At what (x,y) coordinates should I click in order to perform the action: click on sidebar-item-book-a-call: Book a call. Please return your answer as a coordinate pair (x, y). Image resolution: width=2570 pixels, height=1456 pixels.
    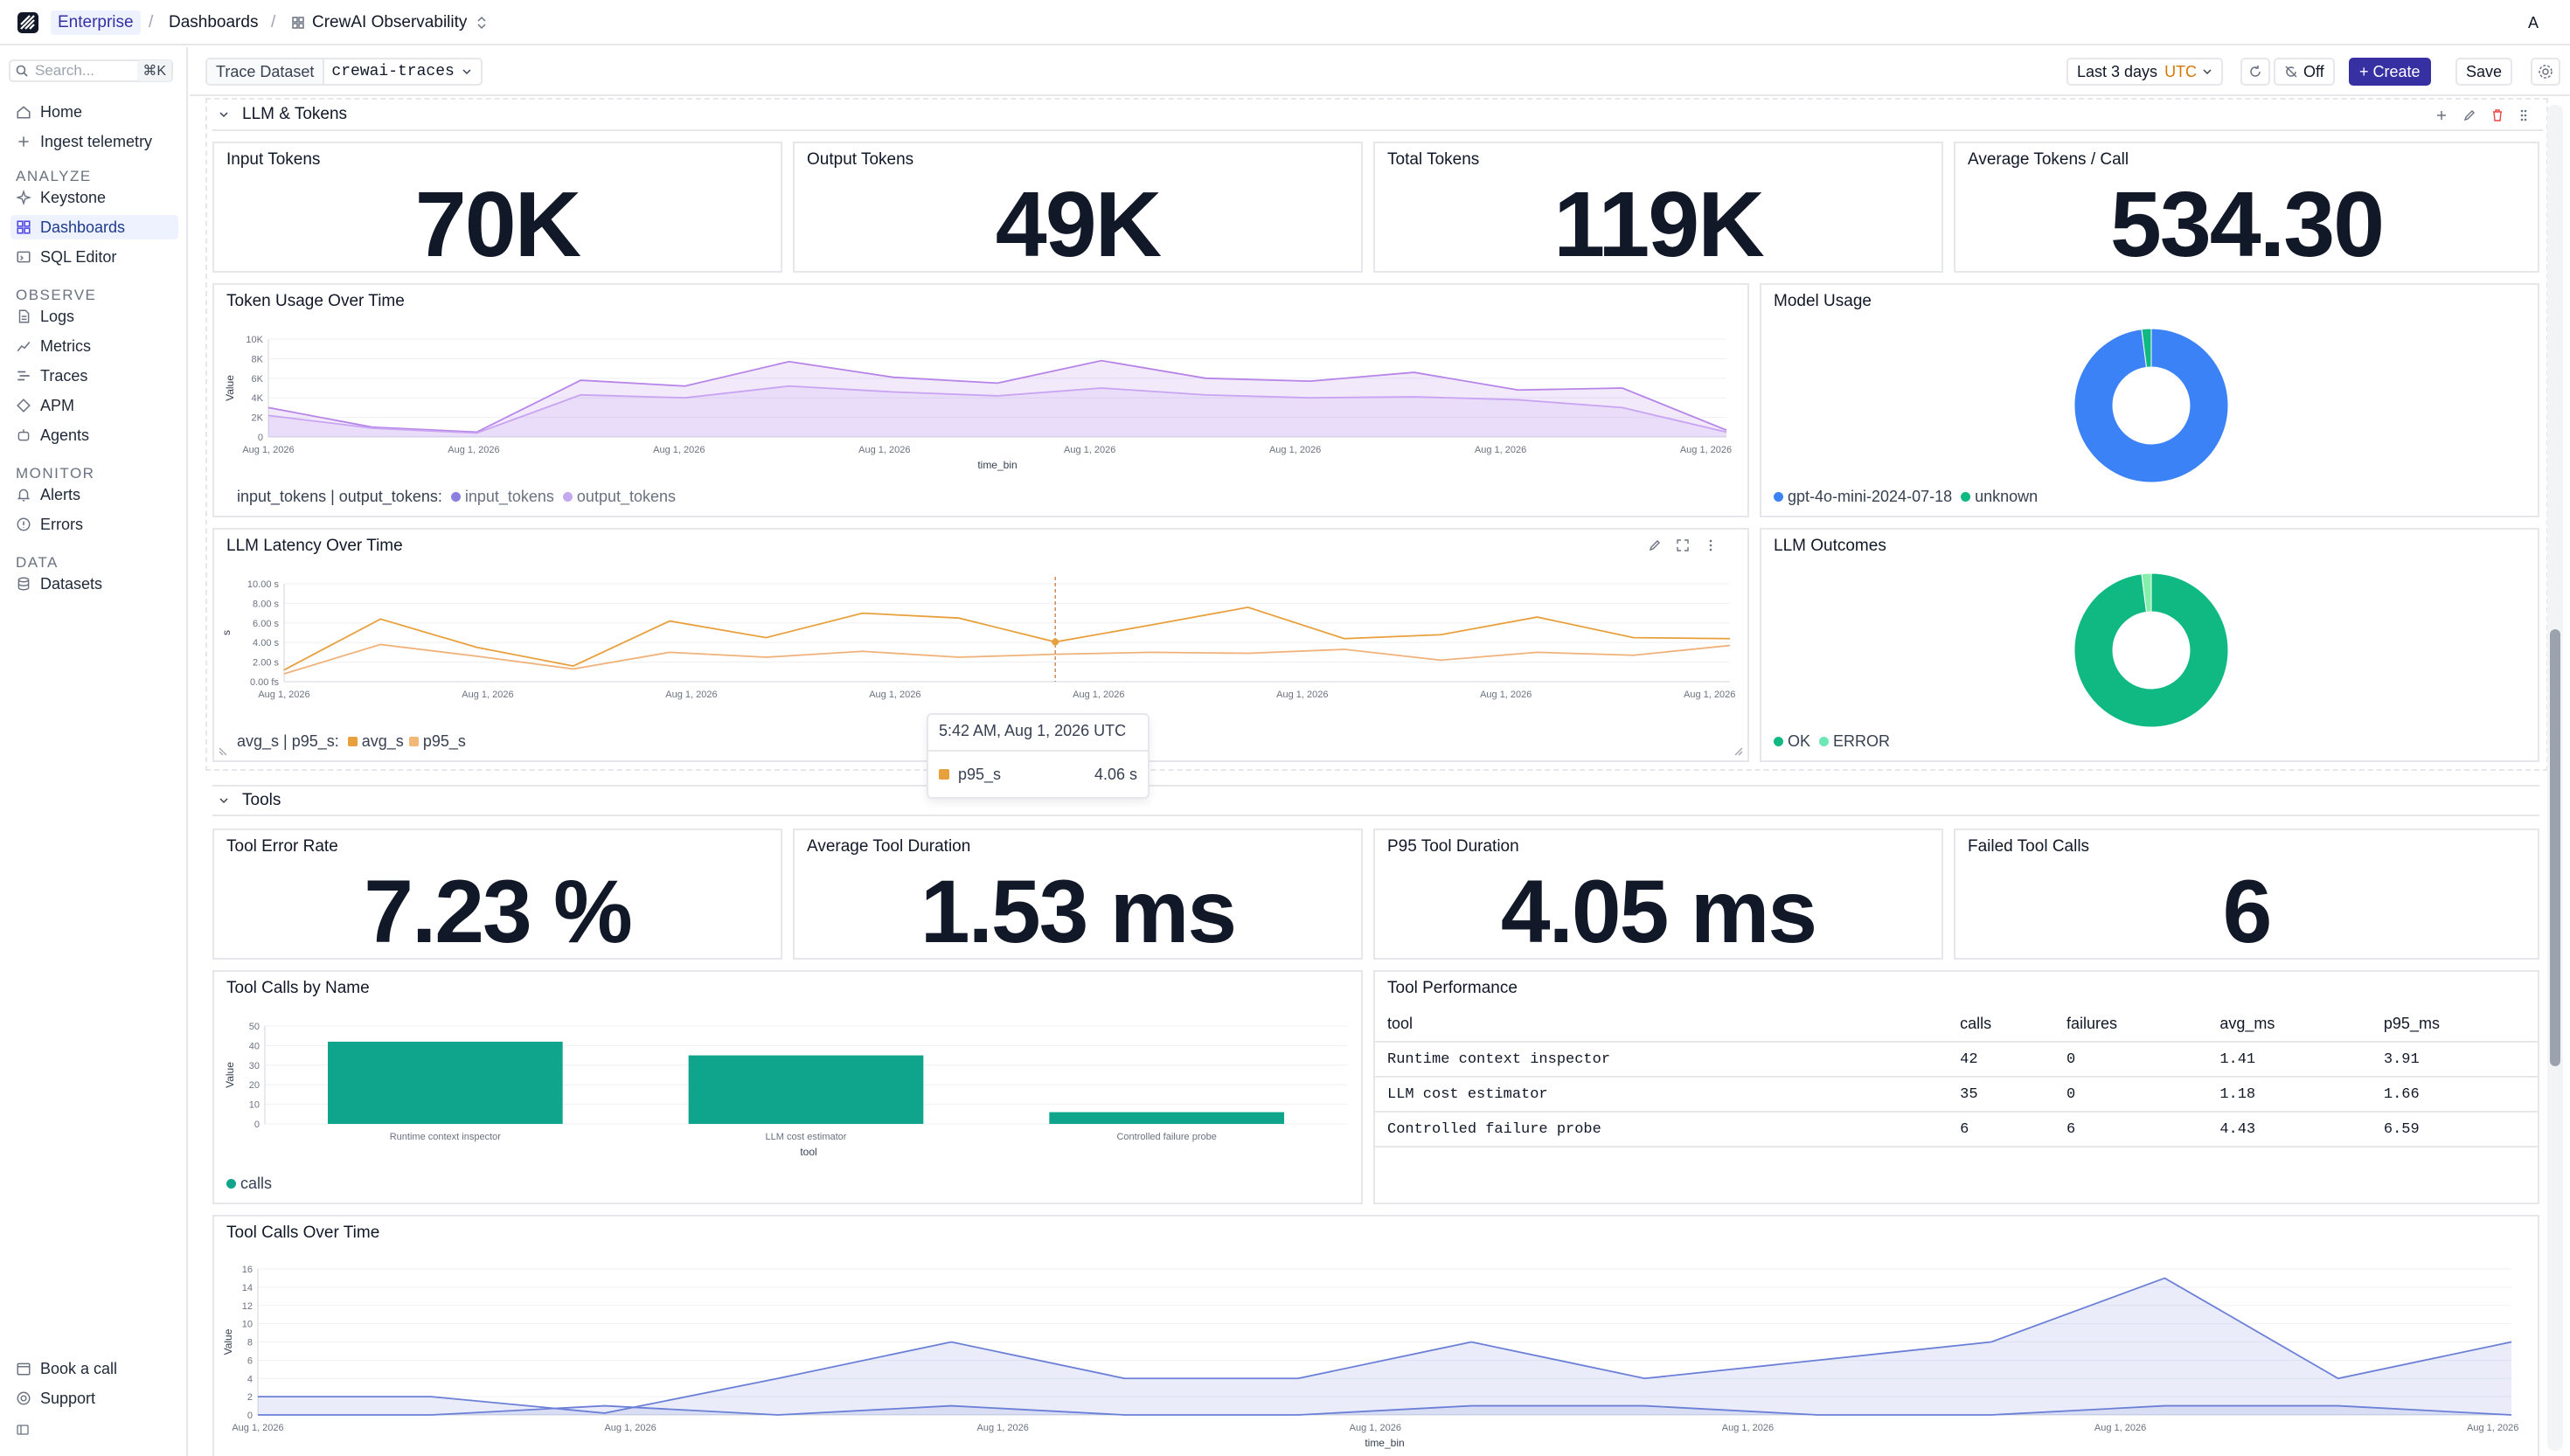
    Looking at the image, I should click on (94, 1368).